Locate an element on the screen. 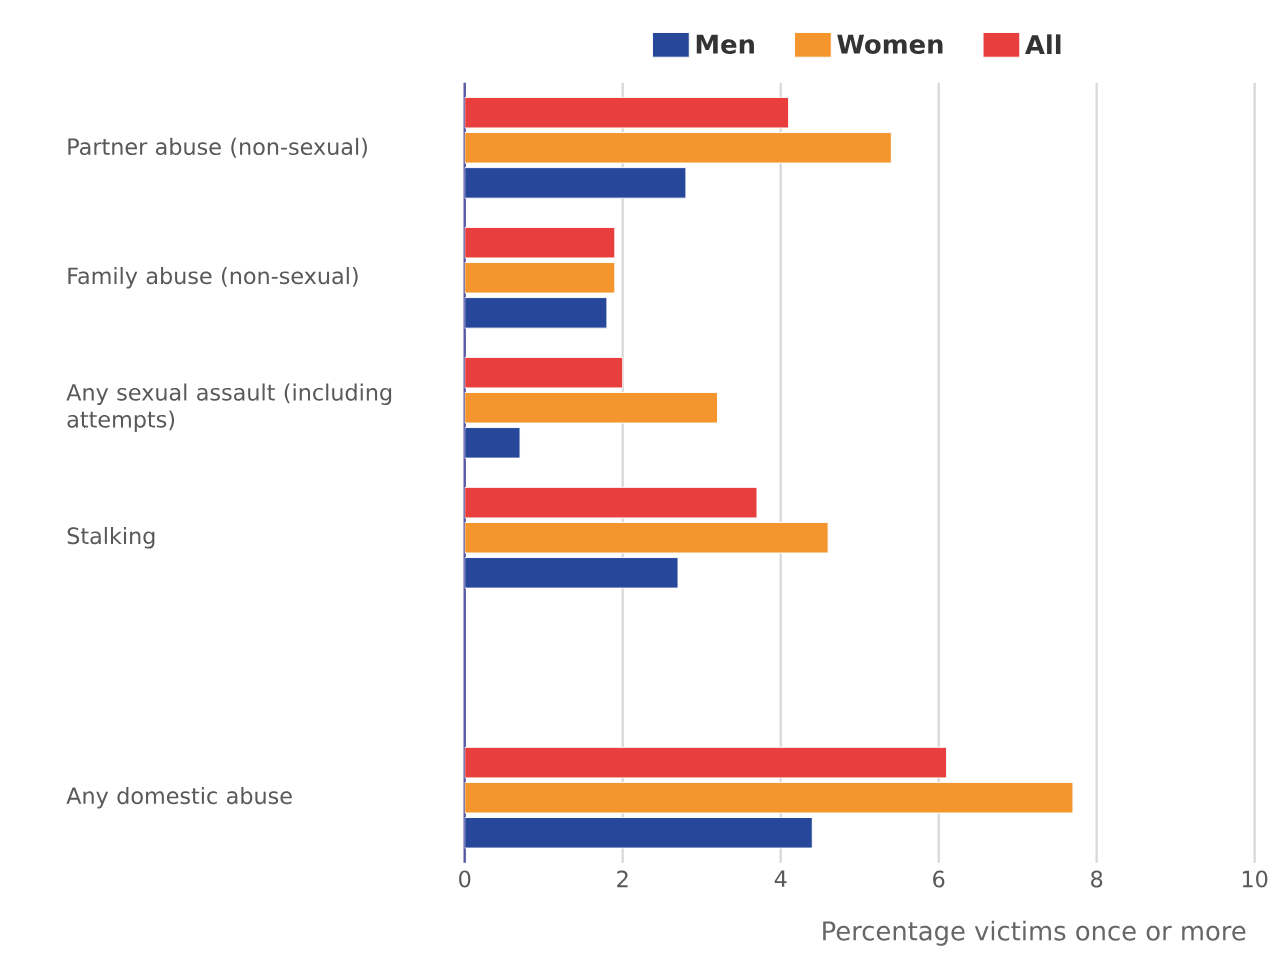  x-tick-label: 0 is located at coordinates (465, 879).